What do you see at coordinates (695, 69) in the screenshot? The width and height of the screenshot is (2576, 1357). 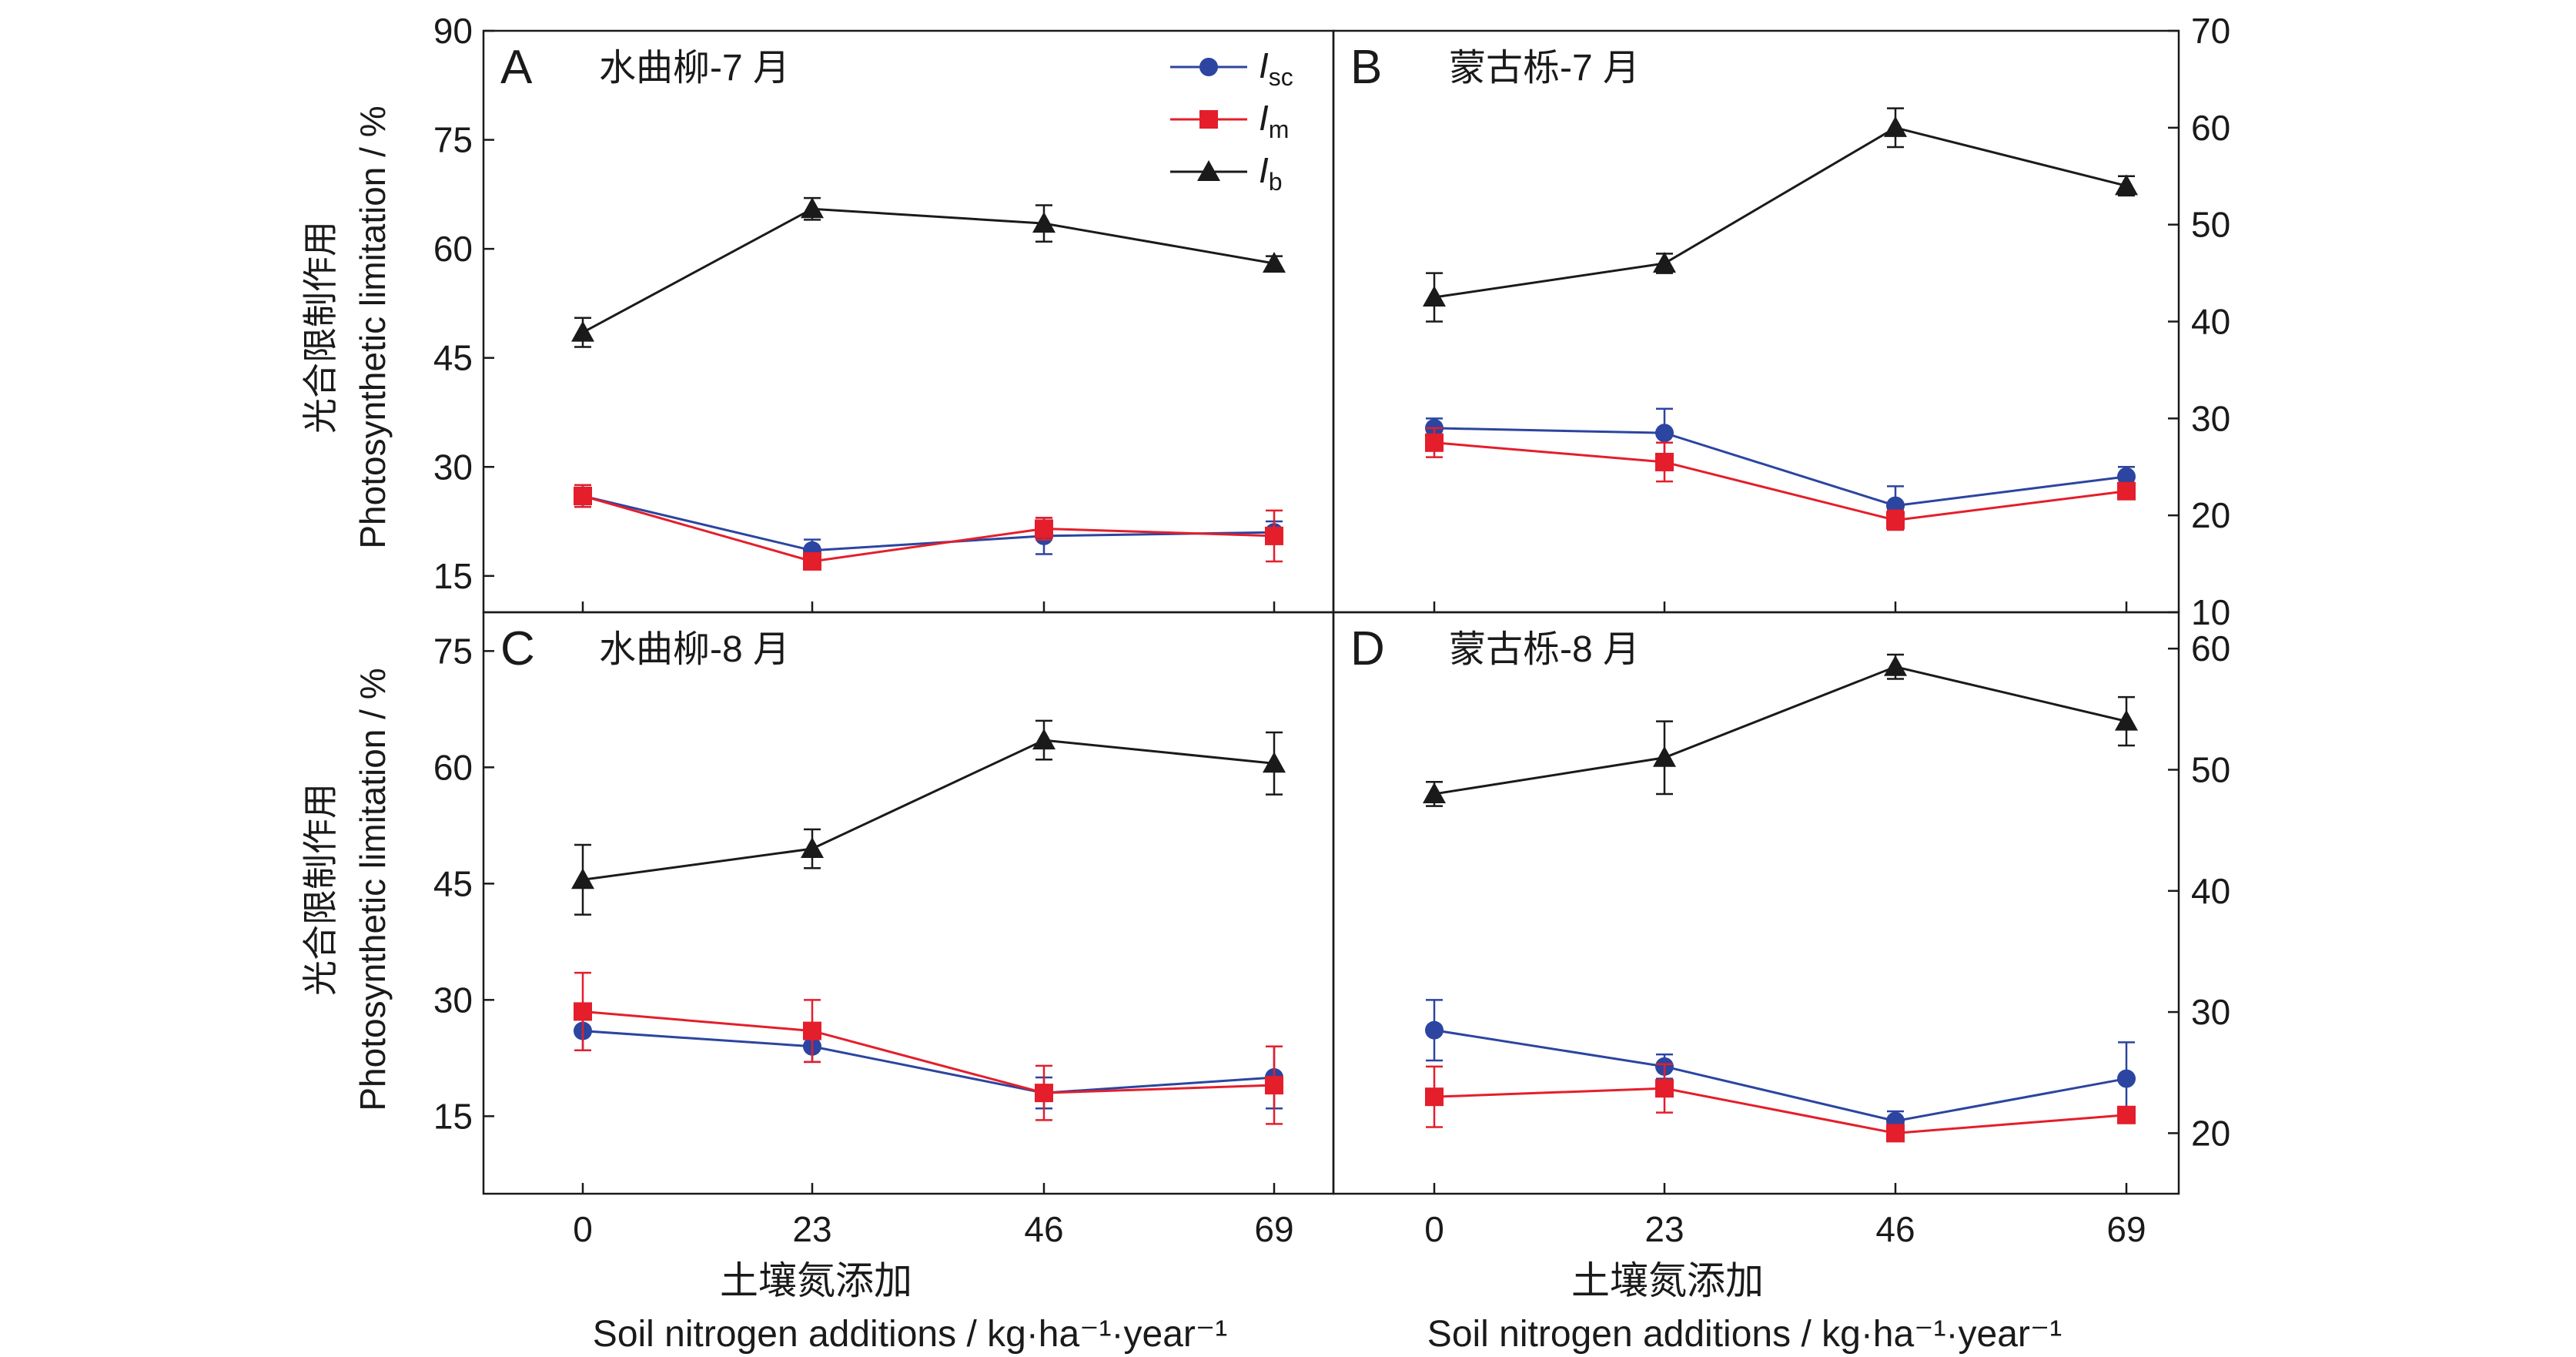 I see `panel-title: 水曲柳-7 月` at bounding box center [695, 69].